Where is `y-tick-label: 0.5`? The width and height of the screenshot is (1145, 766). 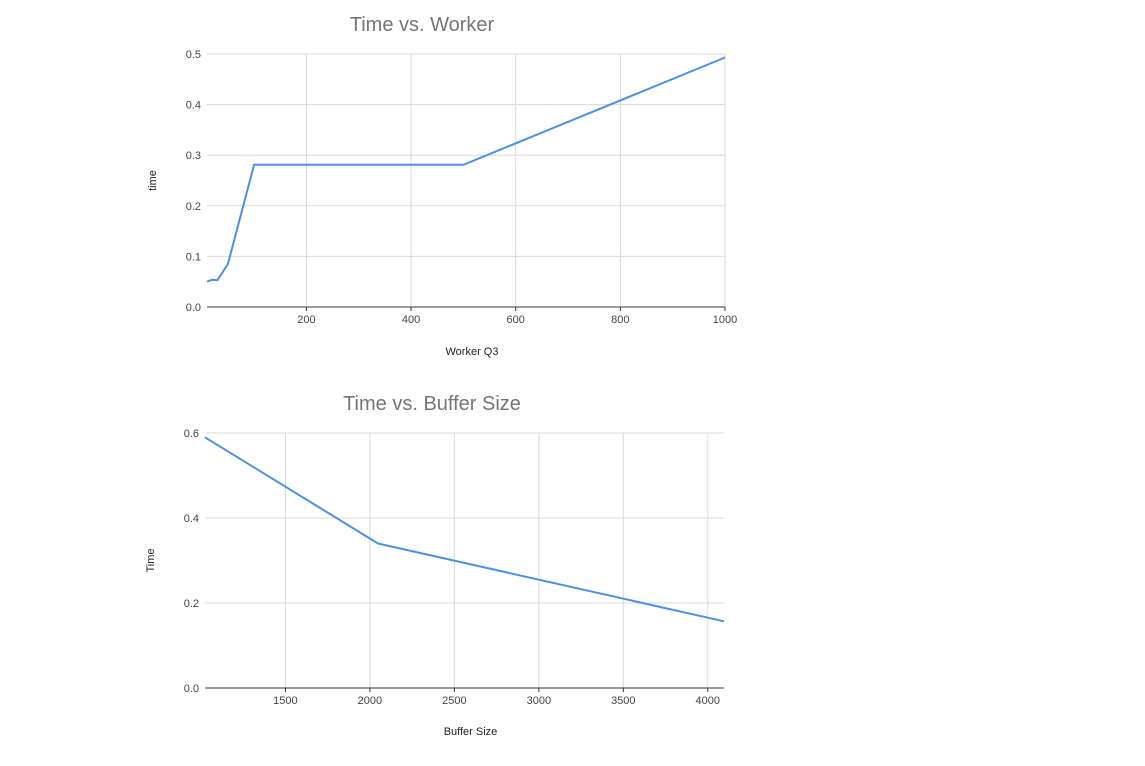 y-tick-label: 0.5 is located at coordinates (193, 55).